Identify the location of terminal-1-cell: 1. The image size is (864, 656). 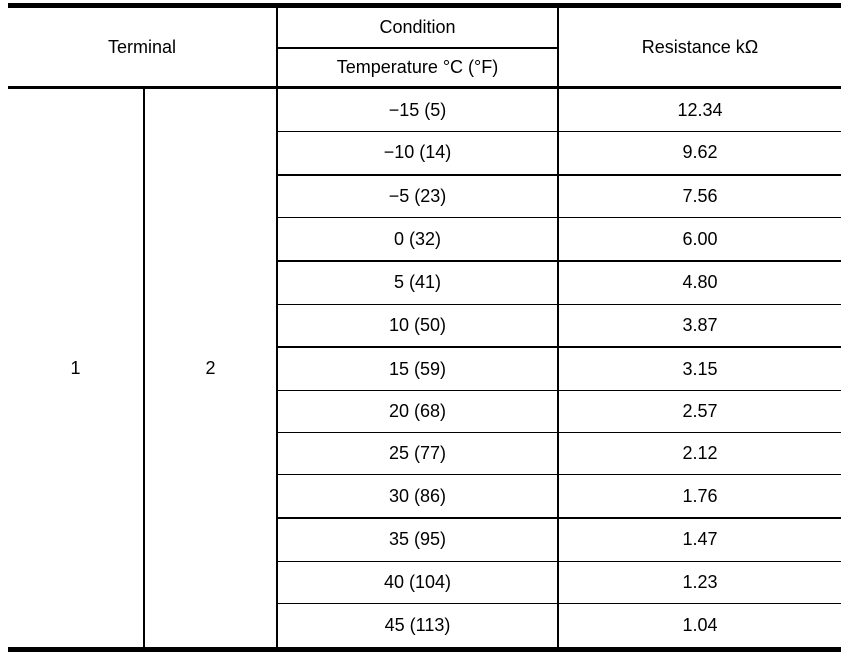
(76, 368).